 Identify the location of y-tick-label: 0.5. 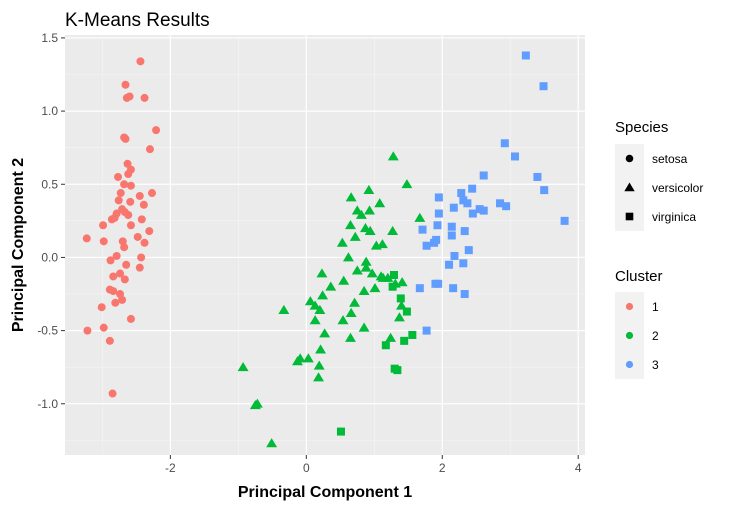
(49, 184).